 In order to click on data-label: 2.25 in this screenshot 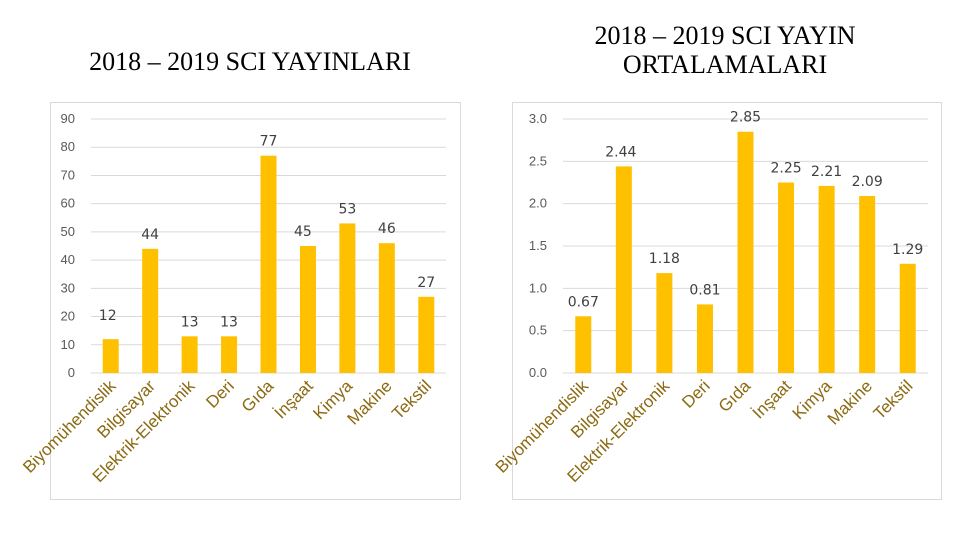, I will do `click(785, 169)`.